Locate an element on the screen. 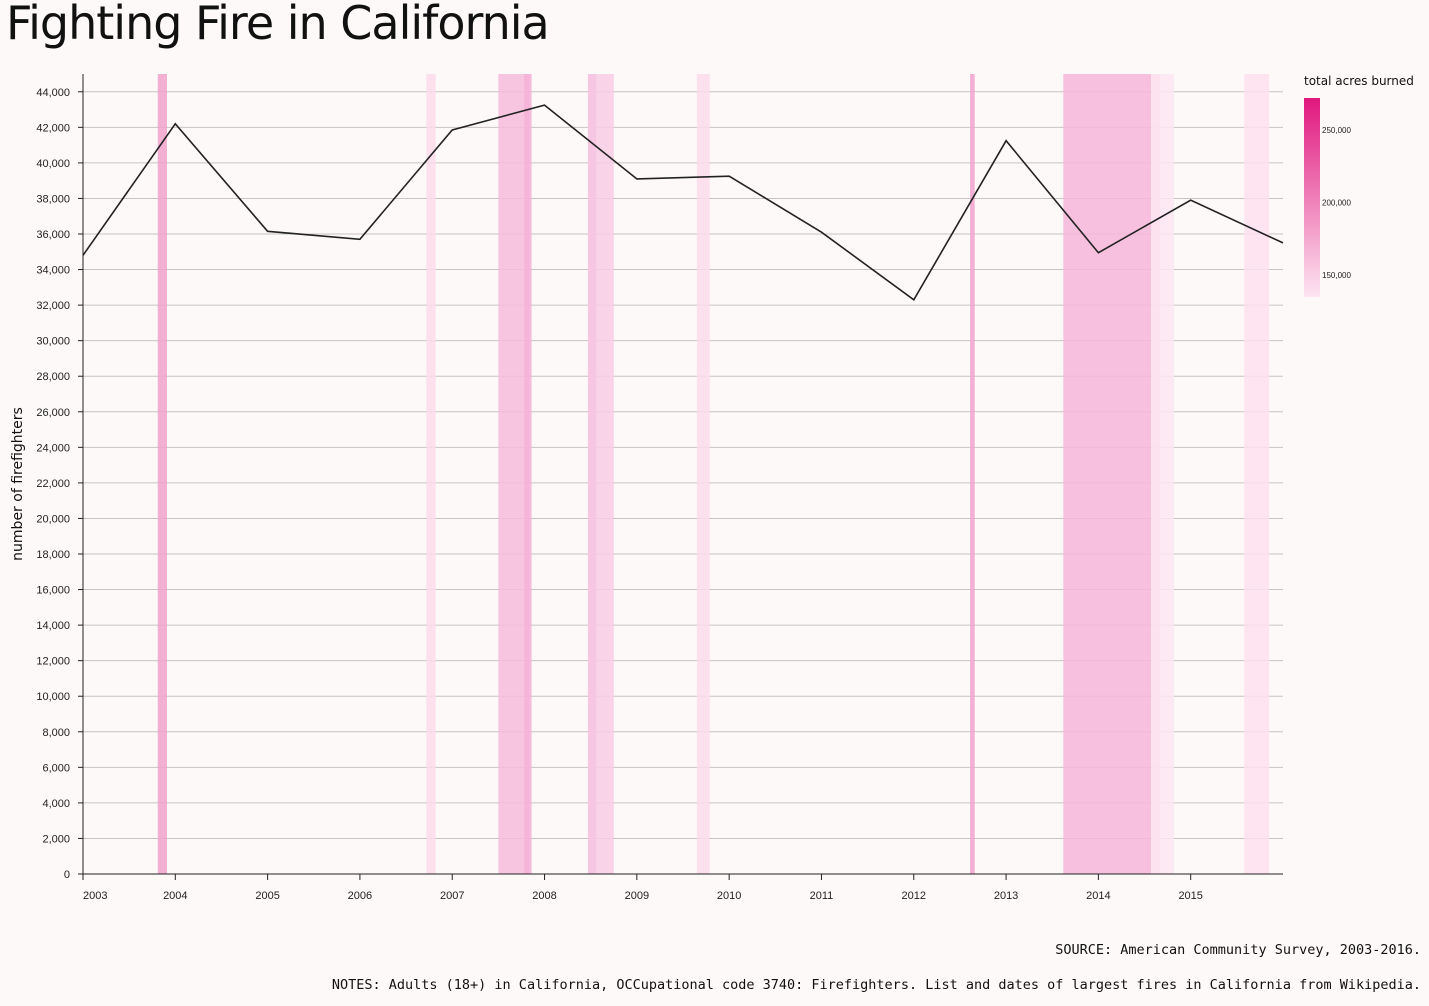 This screenshot has height=1006, width=1429. y-tick-label: 38,000 is located at coordinates (53, 199).